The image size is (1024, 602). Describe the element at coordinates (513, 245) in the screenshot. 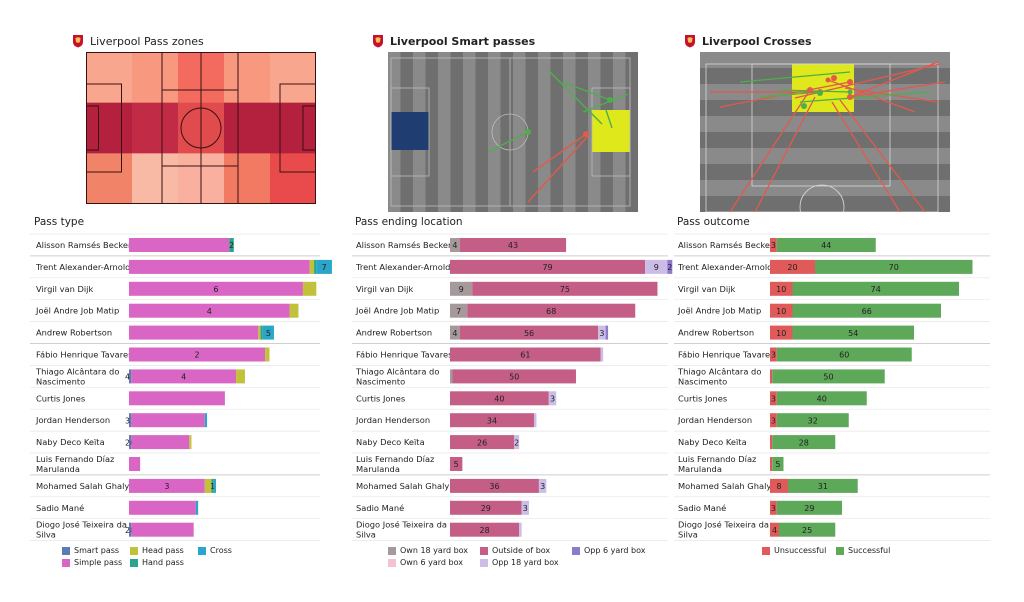

I see `bar-value-label: 43` at that location.